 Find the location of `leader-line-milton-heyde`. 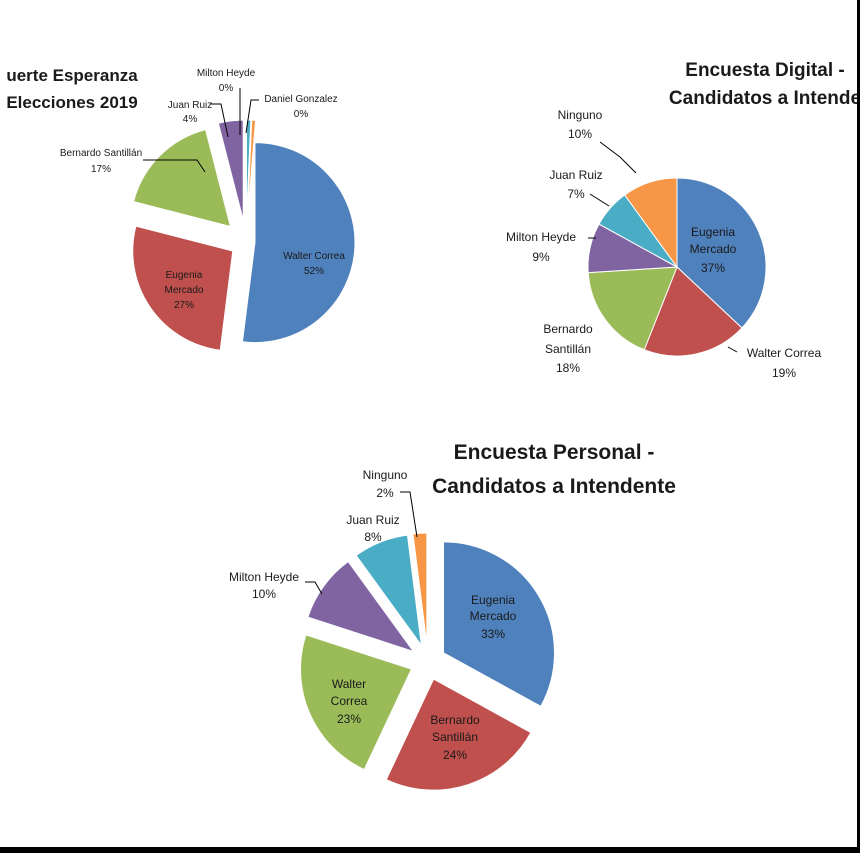

leader-line-milton-heyde is located at coordinates (314, 588).